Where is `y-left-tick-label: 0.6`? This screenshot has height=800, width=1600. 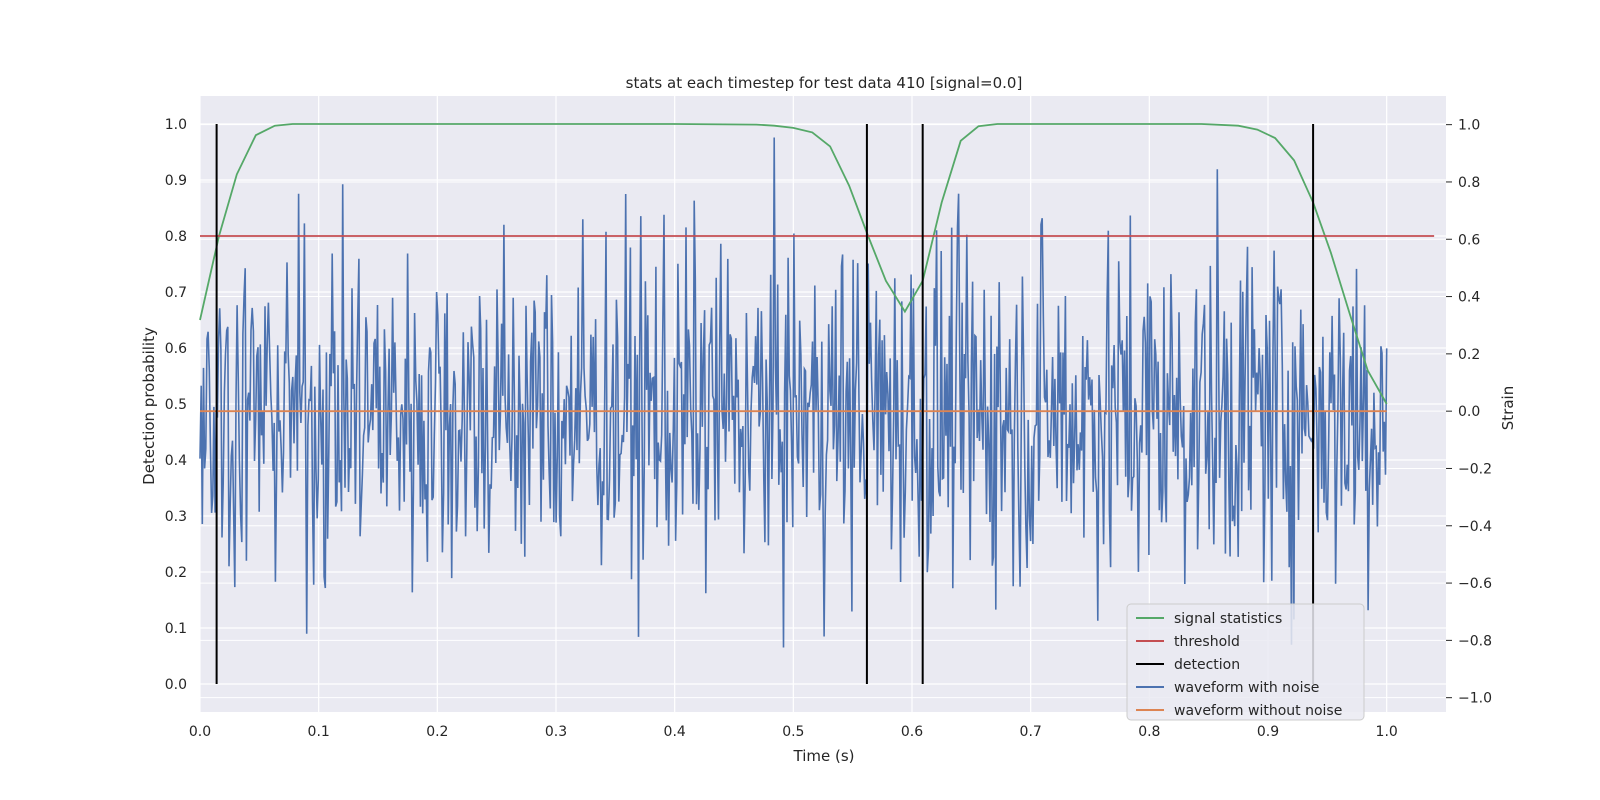
y-left-tick-label: 0.6 is located at coordinates (176, 349).